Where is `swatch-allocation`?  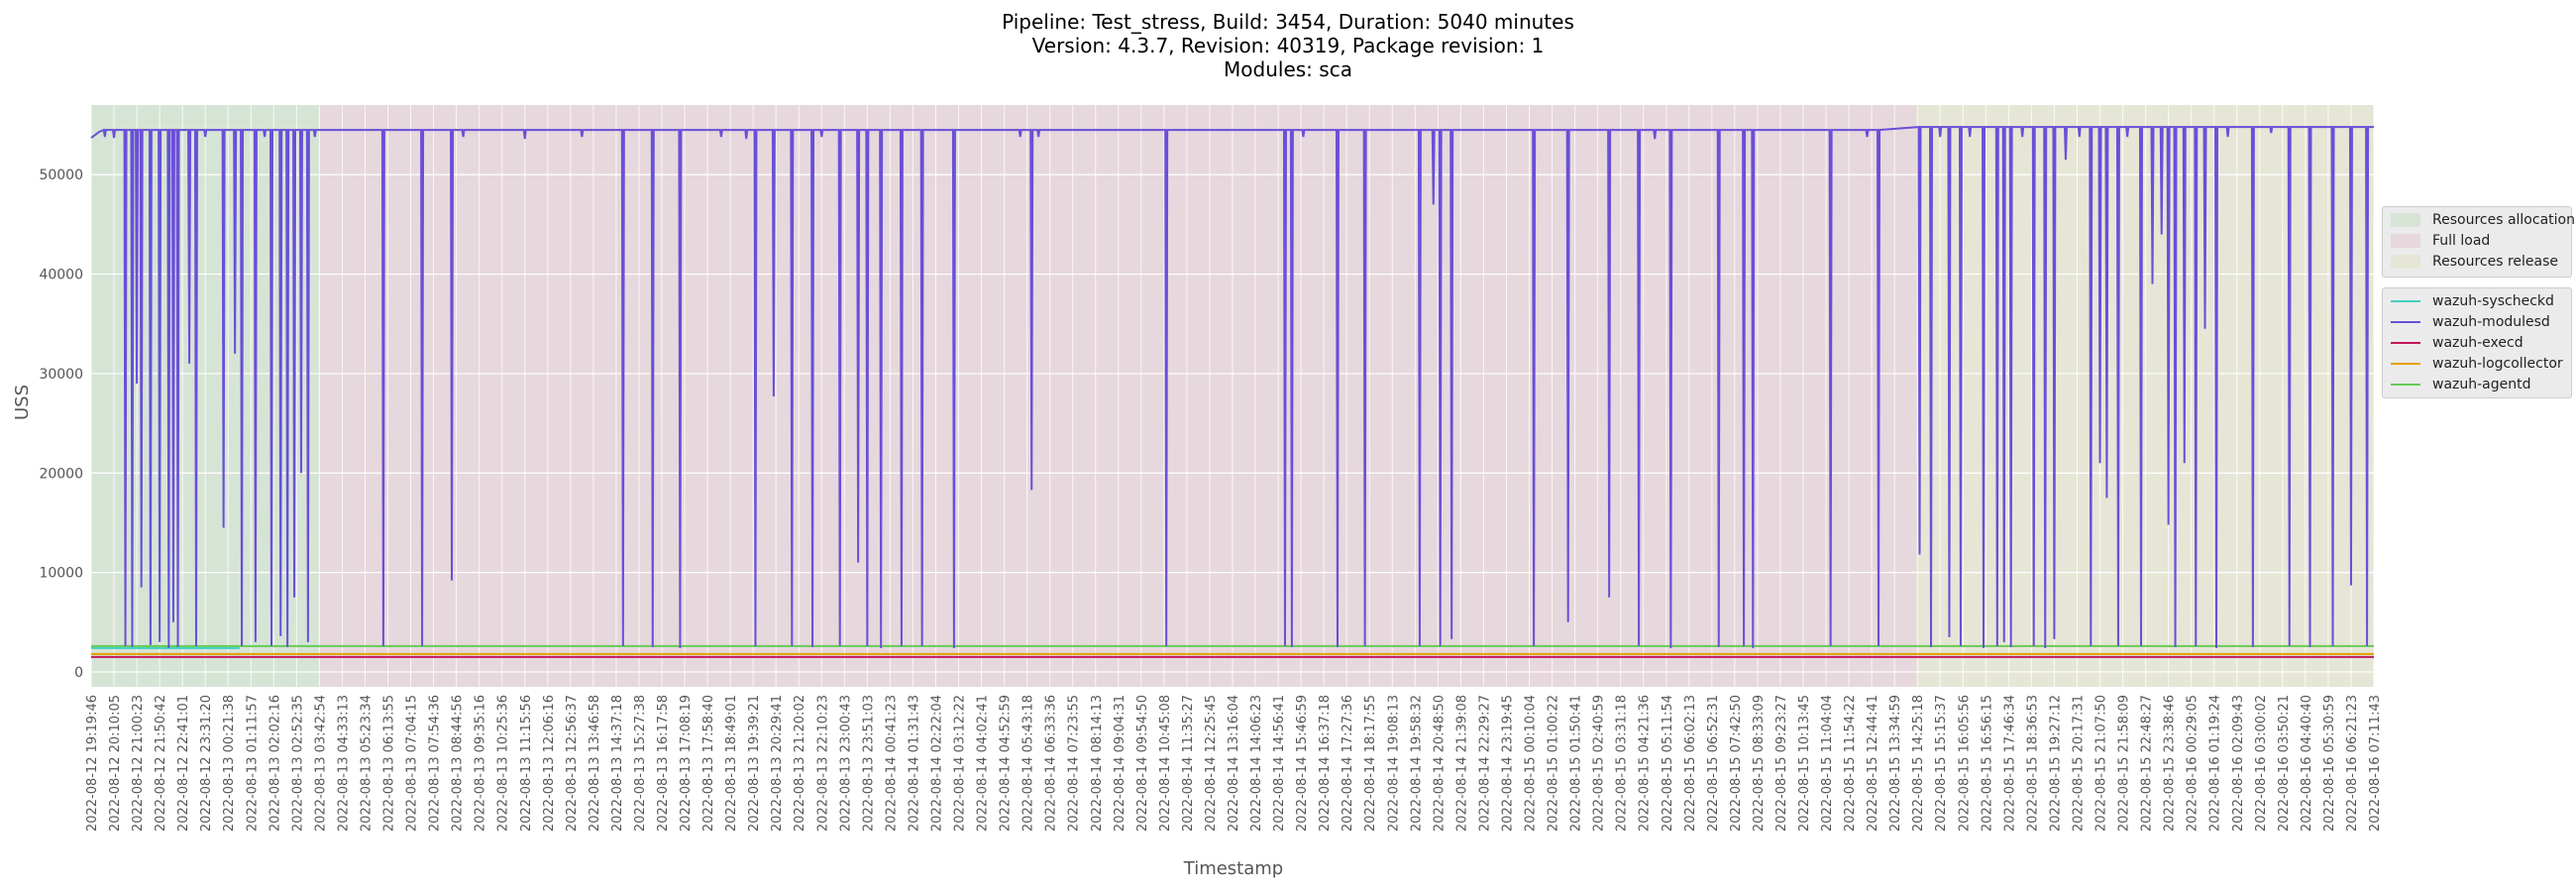 swatch-allocation is located at coordinates (2405, 220).